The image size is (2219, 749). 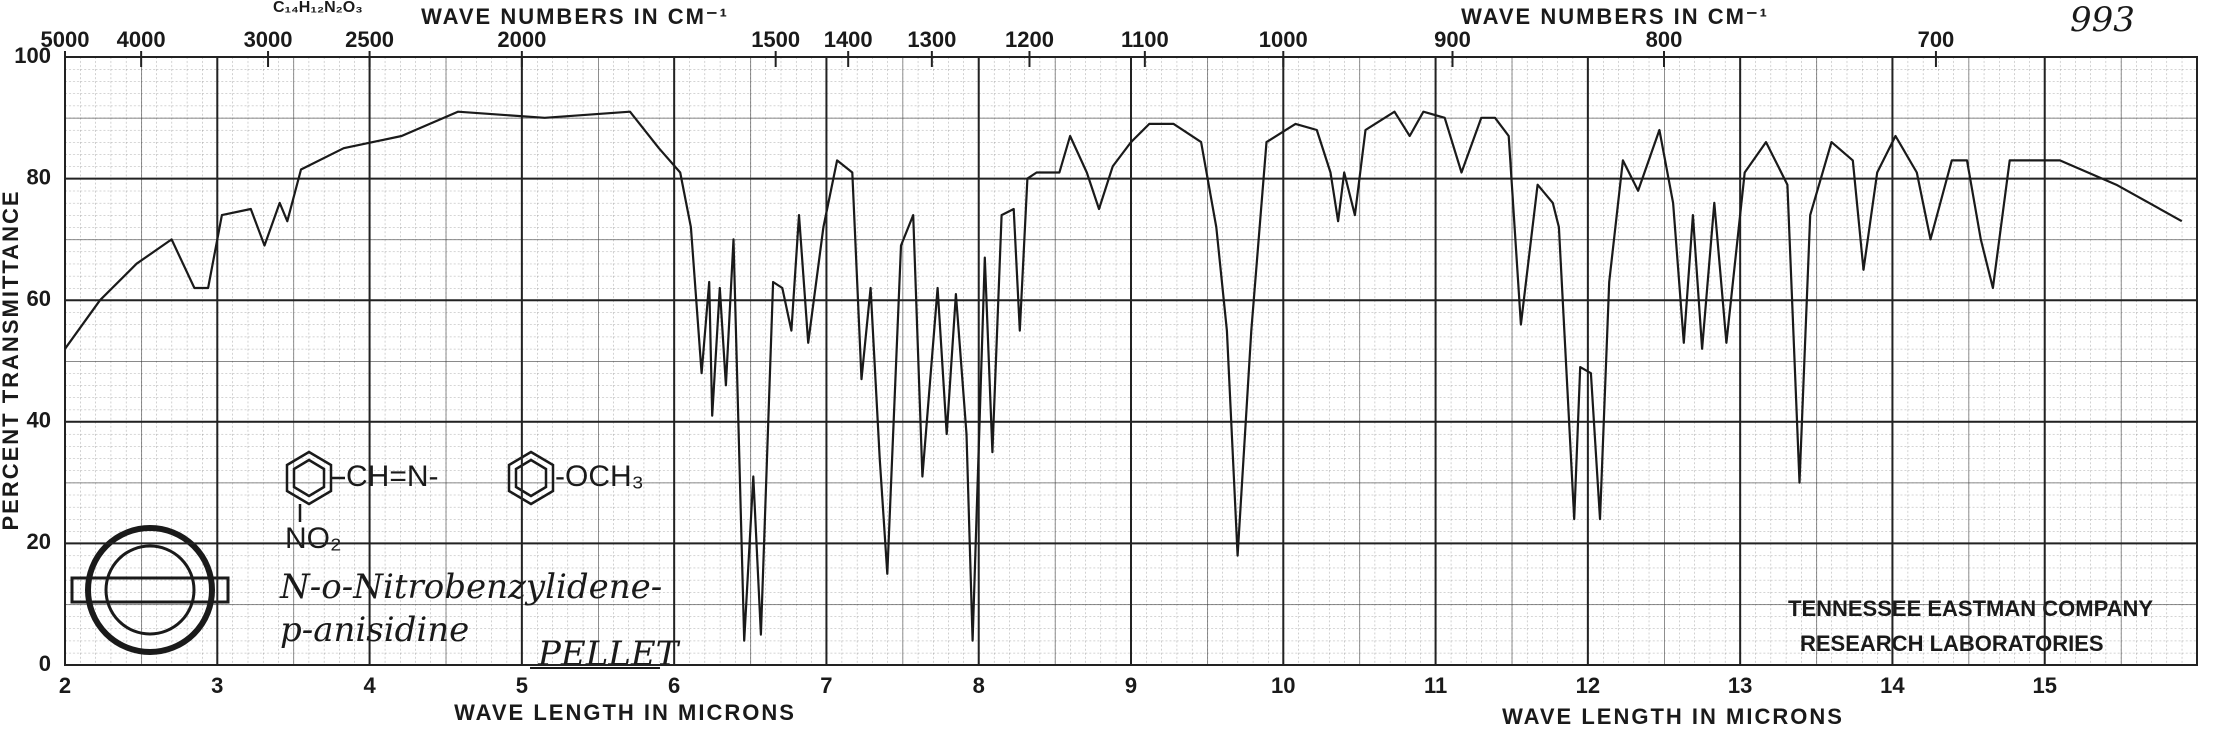 I want to click on x-tick-label: 11, so click(x=1435, y=685).